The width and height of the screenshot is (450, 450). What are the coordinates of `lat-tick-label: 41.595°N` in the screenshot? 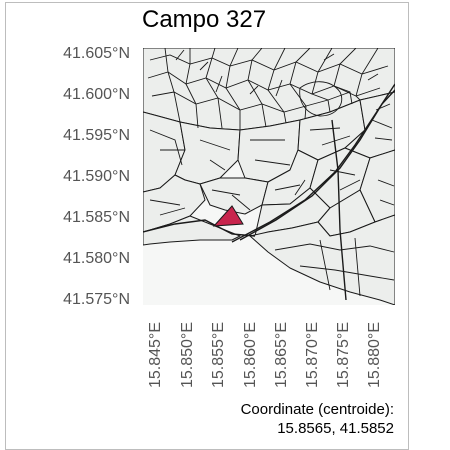 It's located at (96, 135).